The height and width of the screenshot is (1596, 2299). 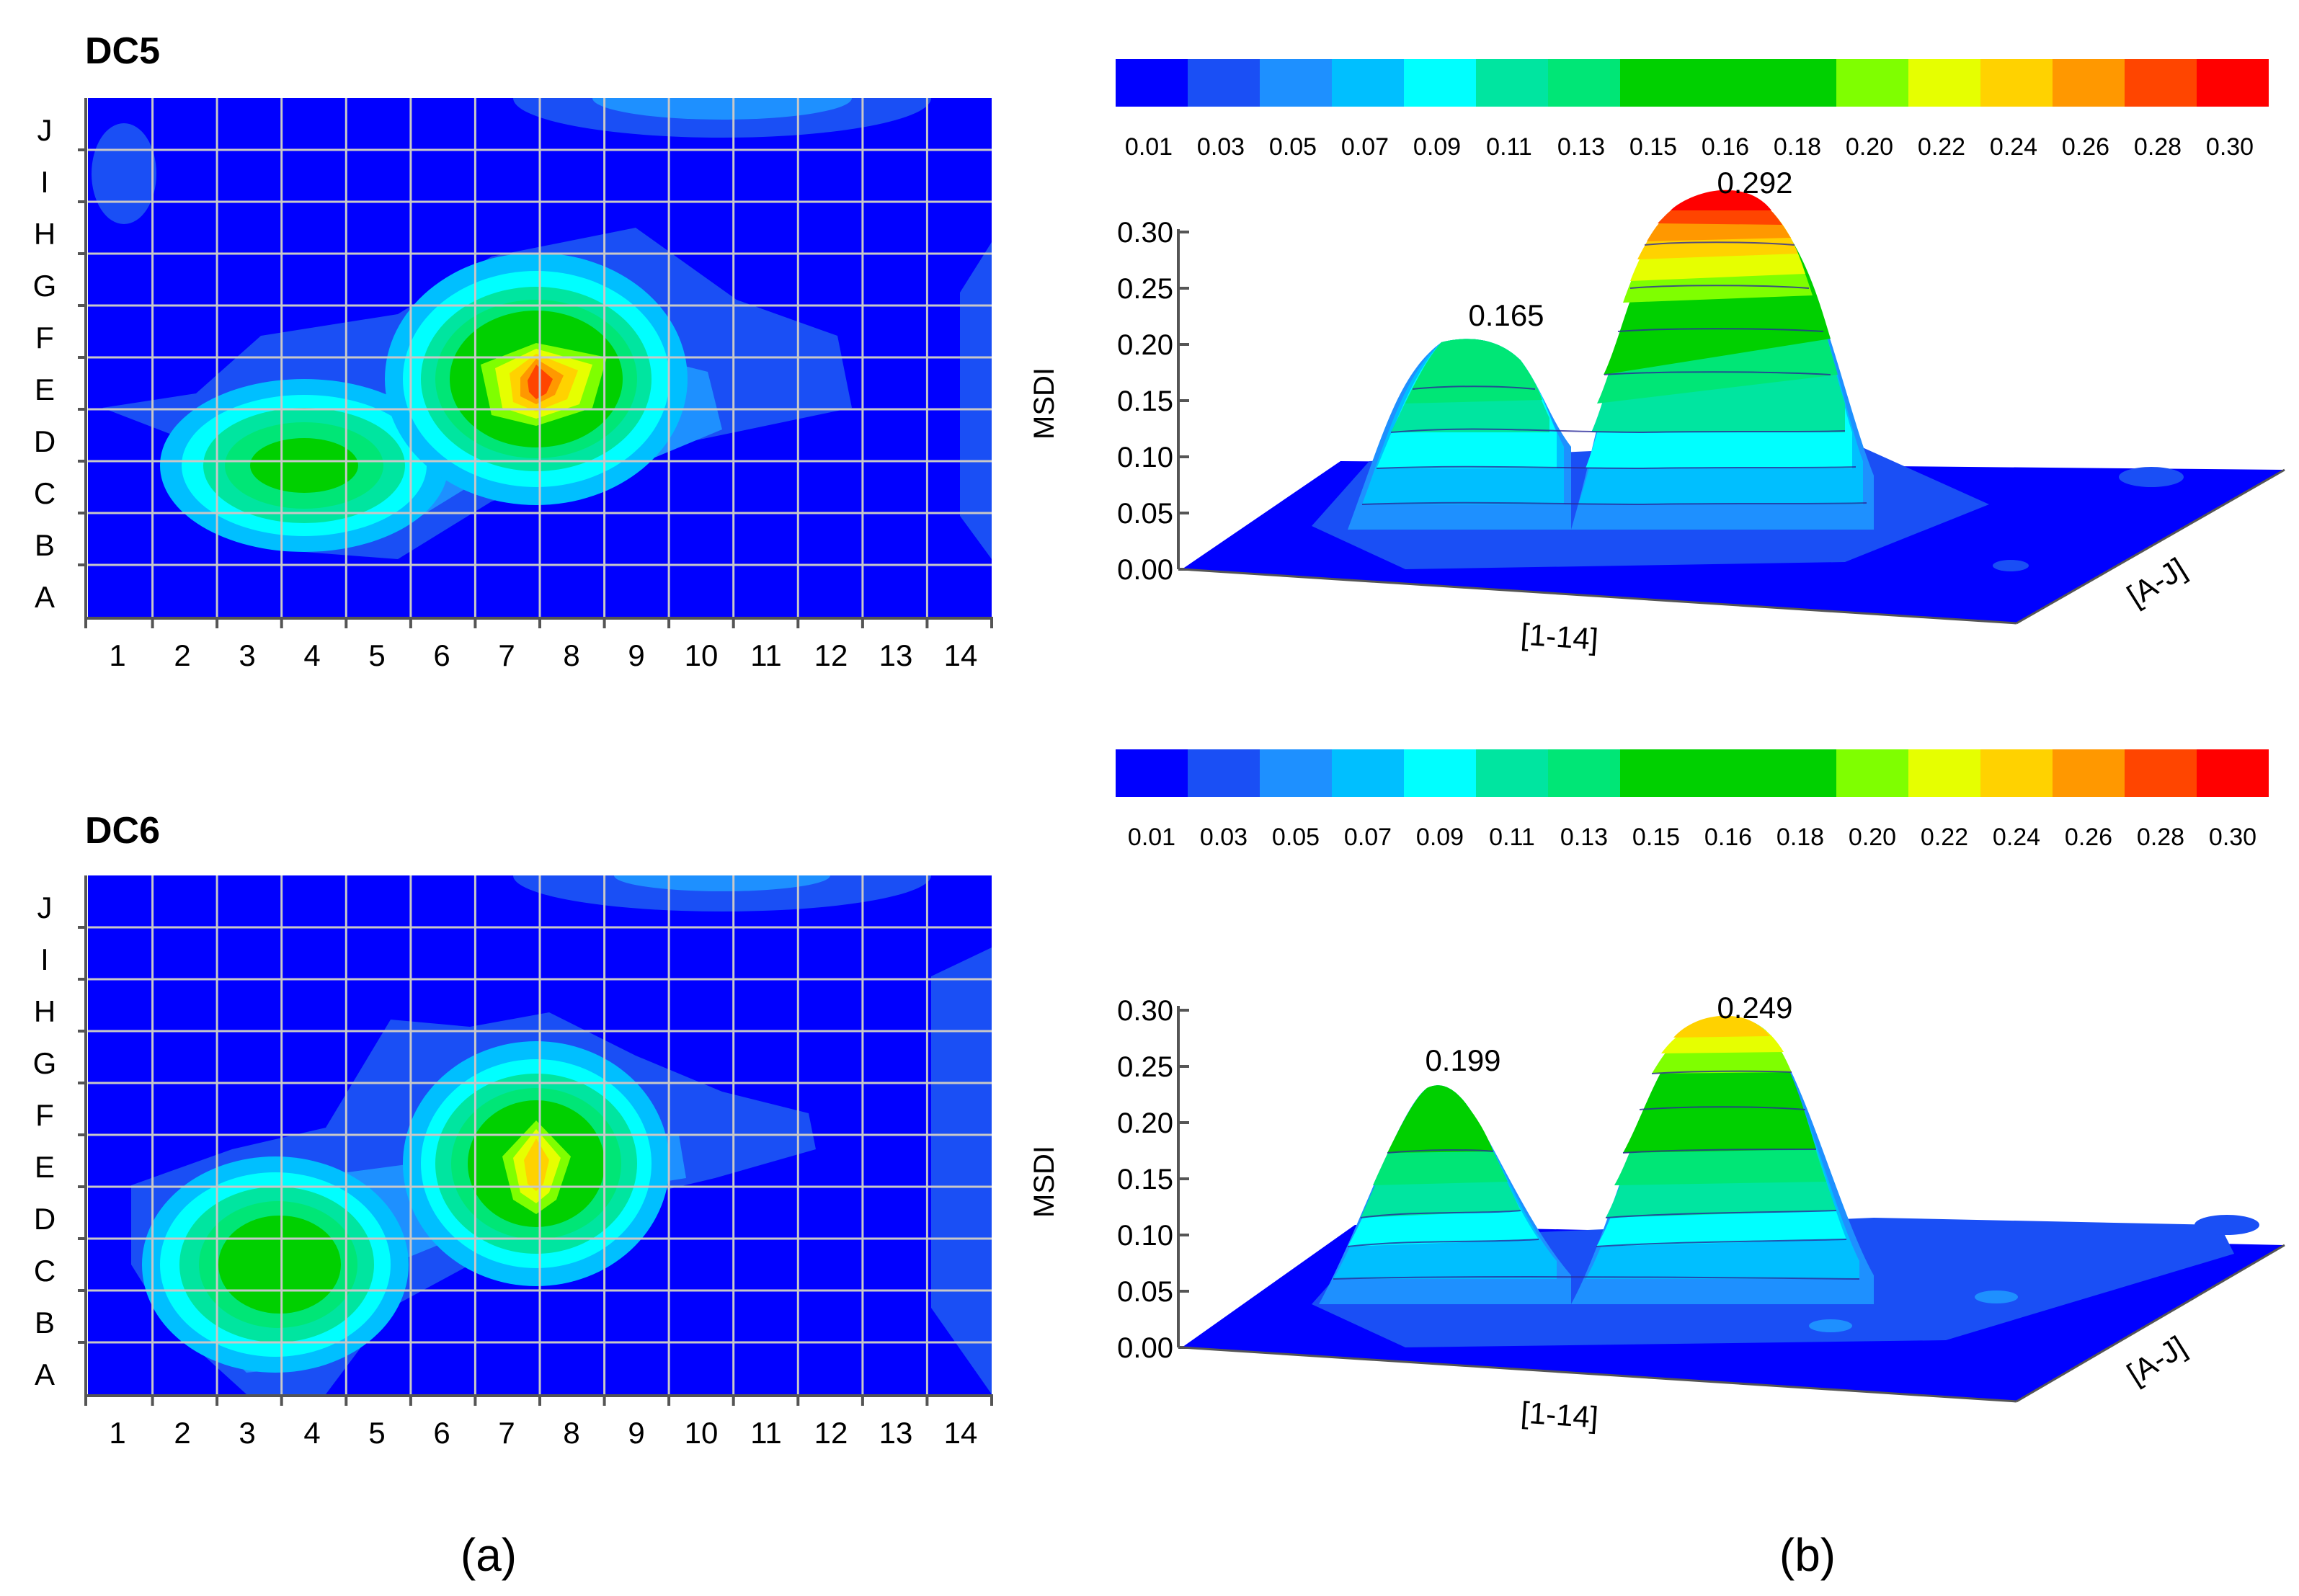 I want to click on heatmap-dc6-y-labels: A B C D E F G H I J, so click(x=45, y=1141).